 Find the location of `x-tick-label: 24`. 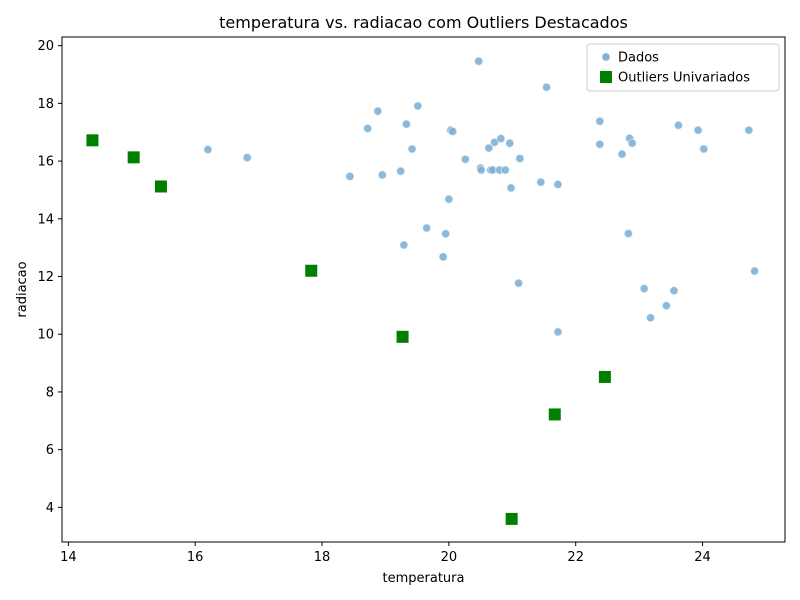

x-tick-label: 24 is located at coordinates (702, 557).